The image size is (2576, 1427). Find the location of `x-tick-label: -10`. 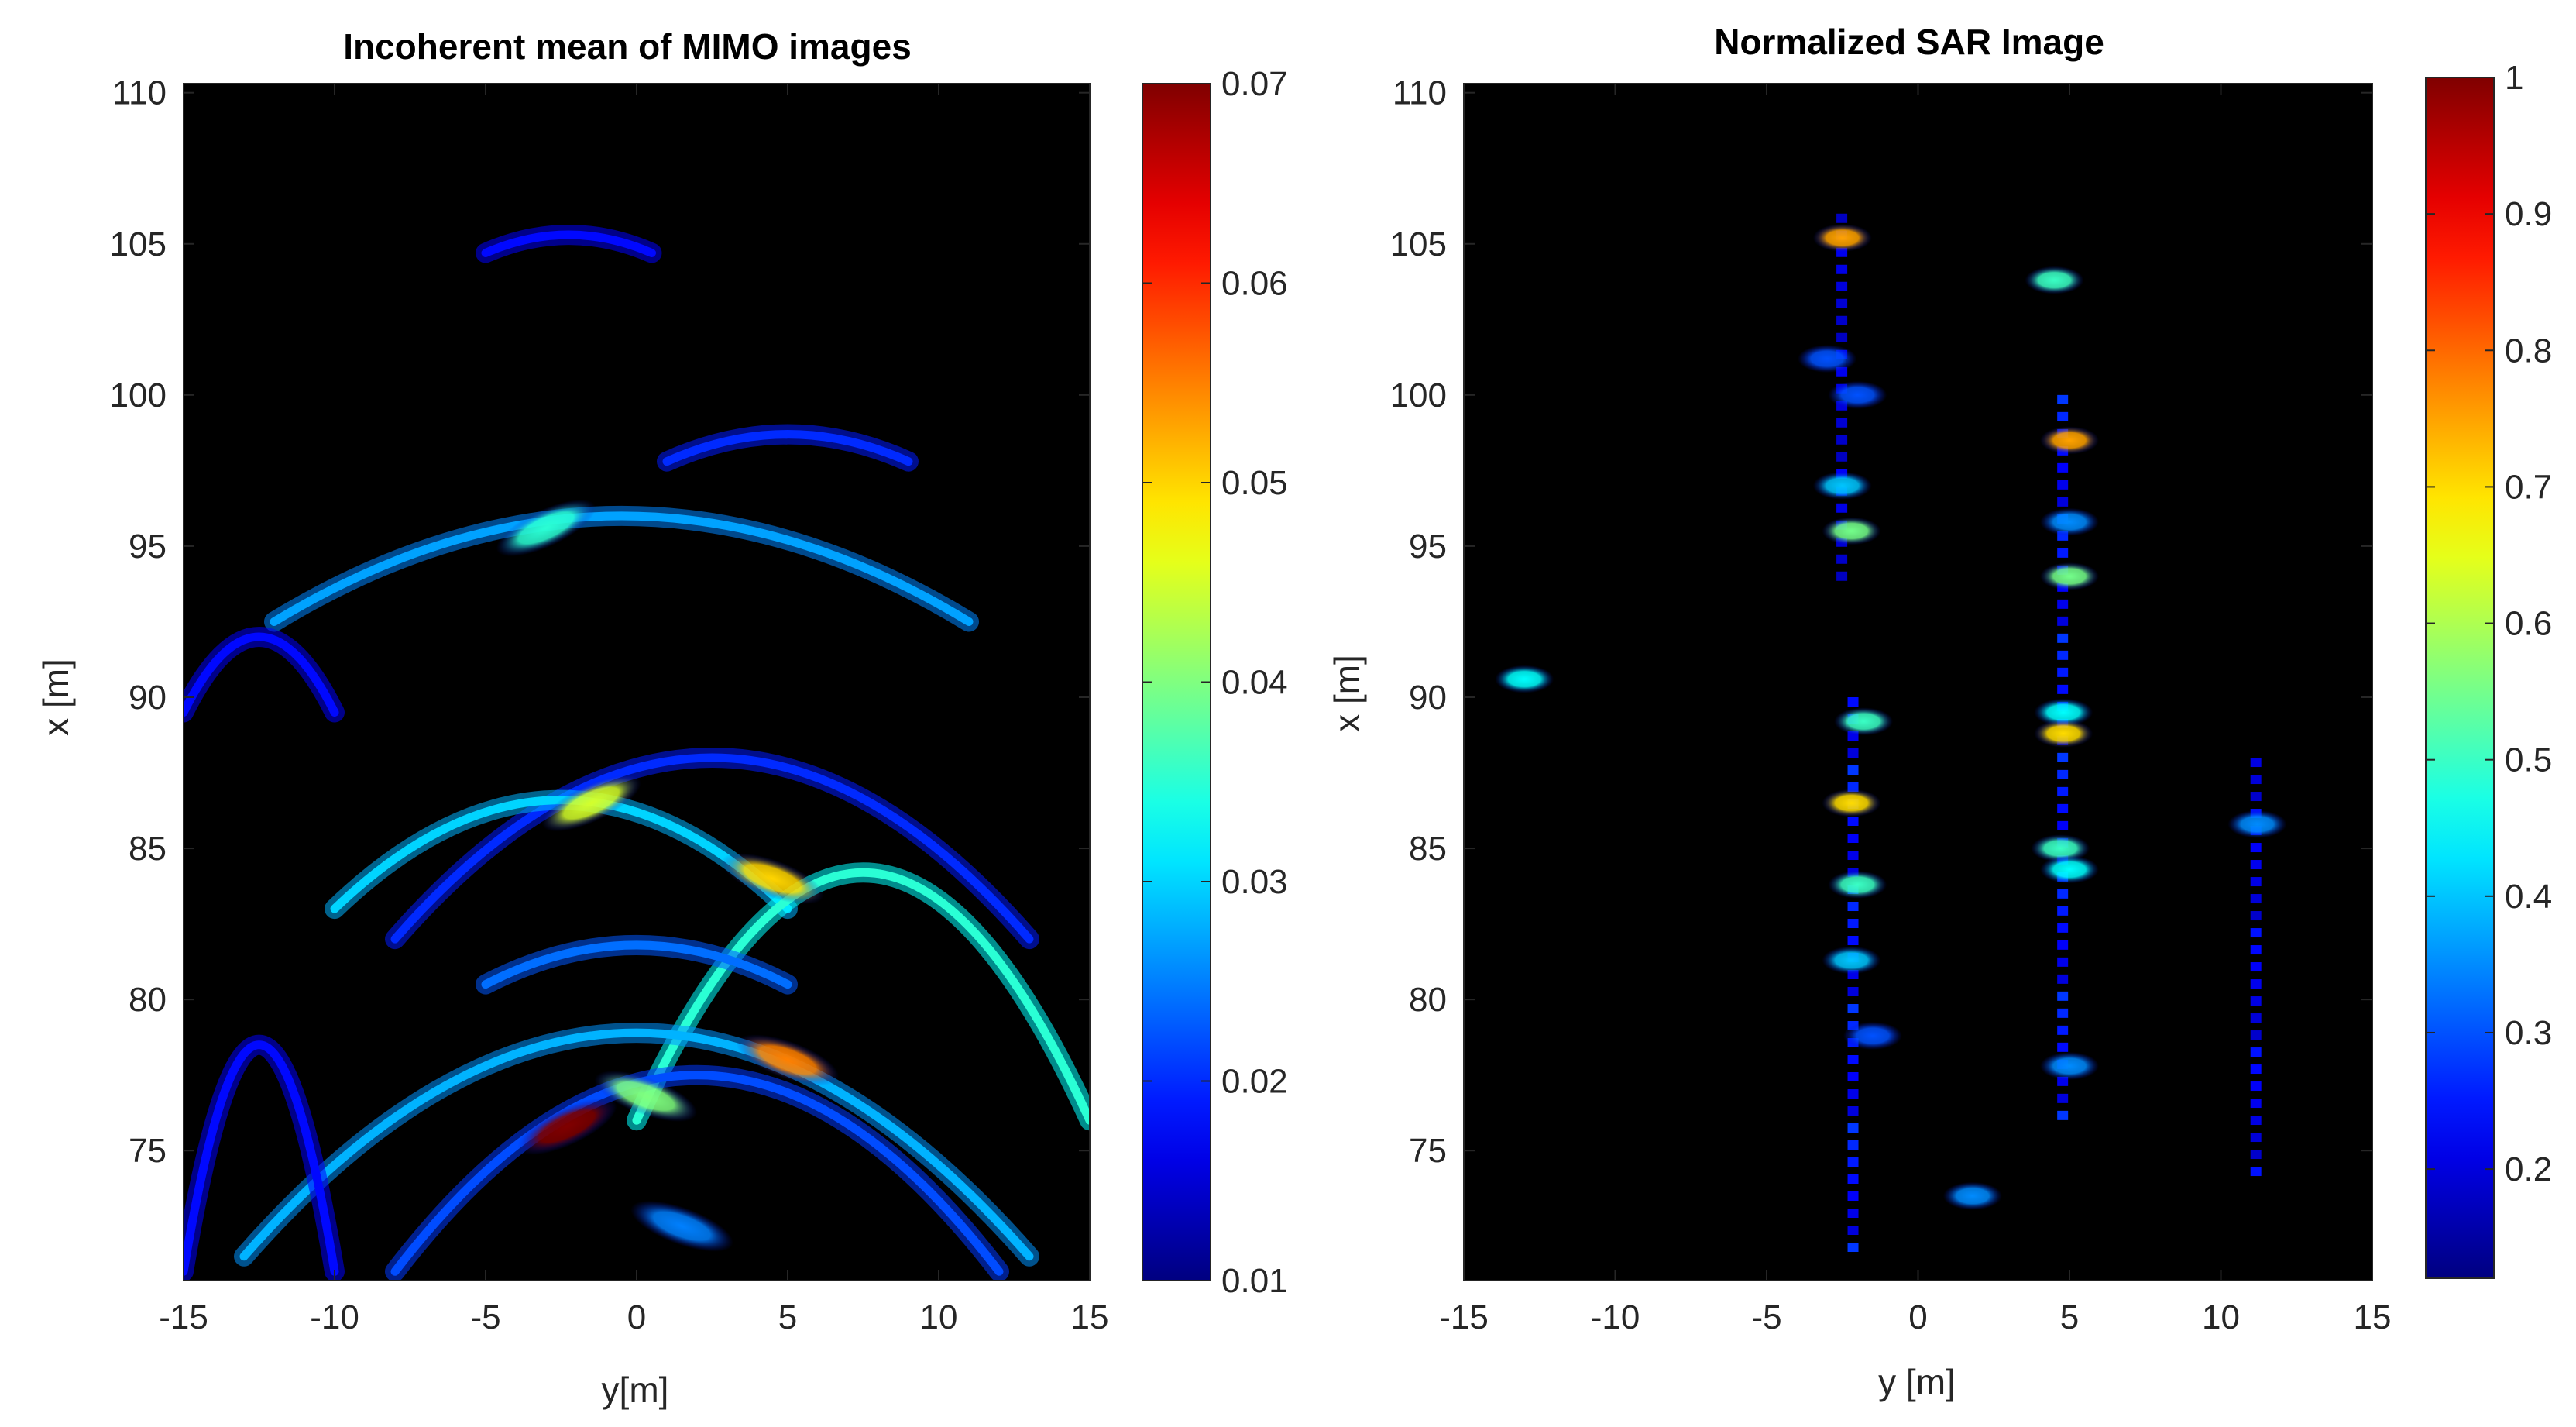

x-tick-label: -10 is located at coordinates (1615, 1317).